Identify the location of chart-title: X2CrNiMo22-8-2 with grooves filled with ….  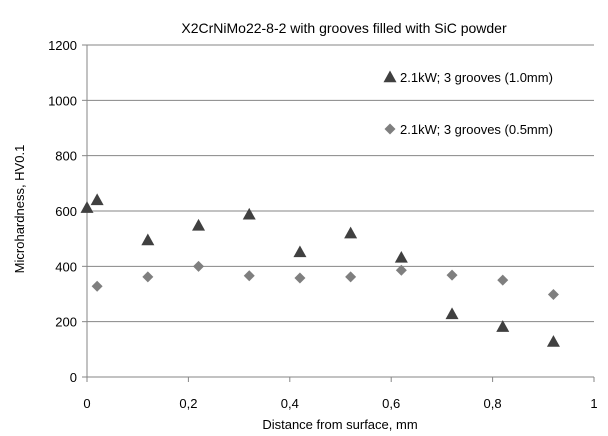
(344, 28).